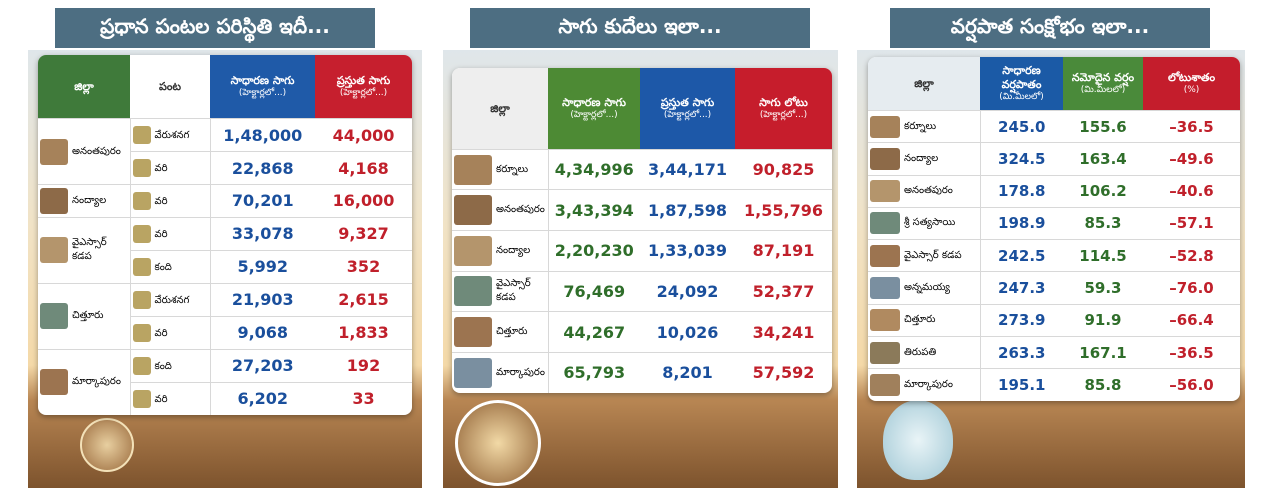 The height and width of the screenshot is (500, 1265). Describe the element at coordinates (363, 365) in the screenshot. I see `current-area: 192` at that location.